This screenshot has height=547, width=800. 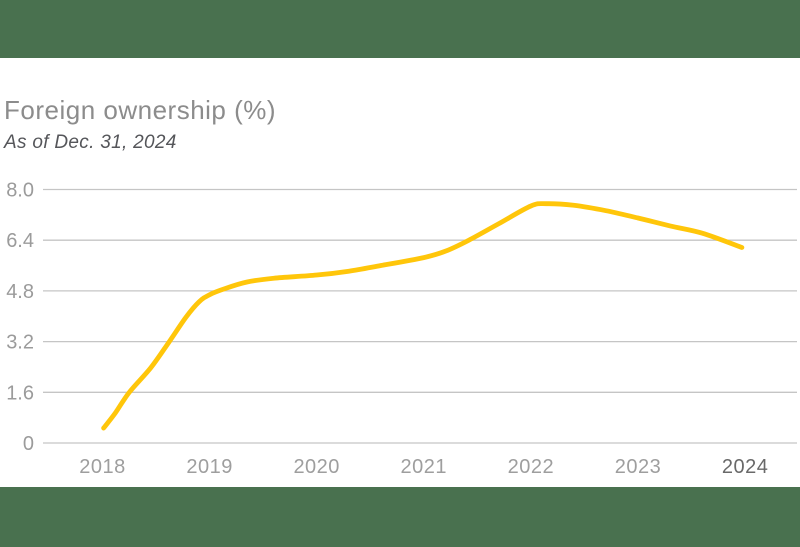 I want to click on x-tick-label: 2020, so click(x=316, y=467).